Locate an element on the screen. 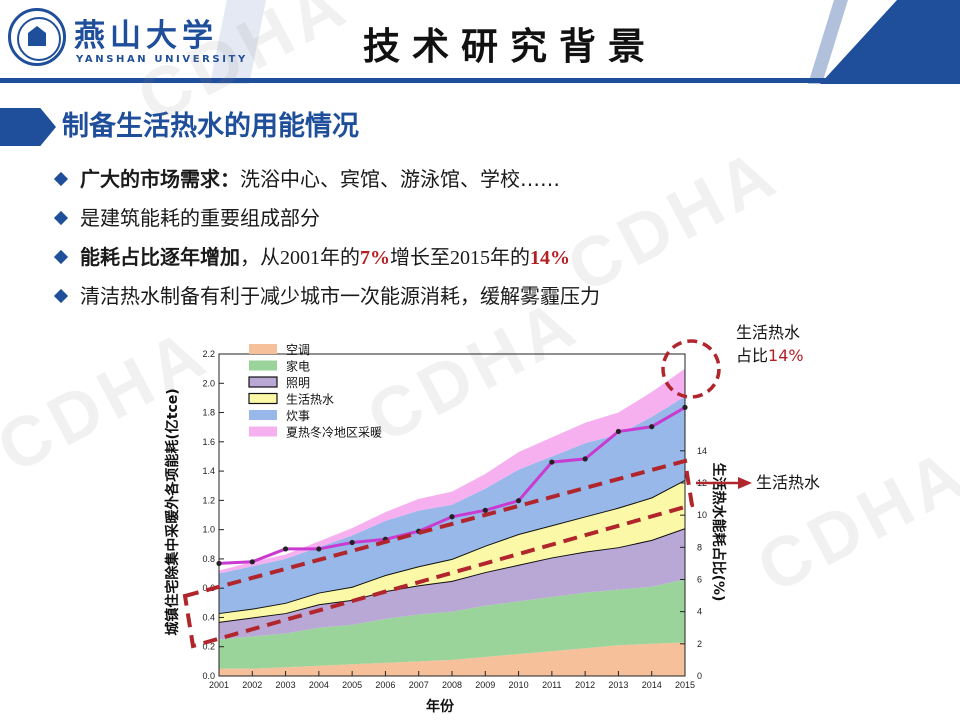 The image size is (960, 720). x-tick-label: 2008 is located at coordinates (452, 685).